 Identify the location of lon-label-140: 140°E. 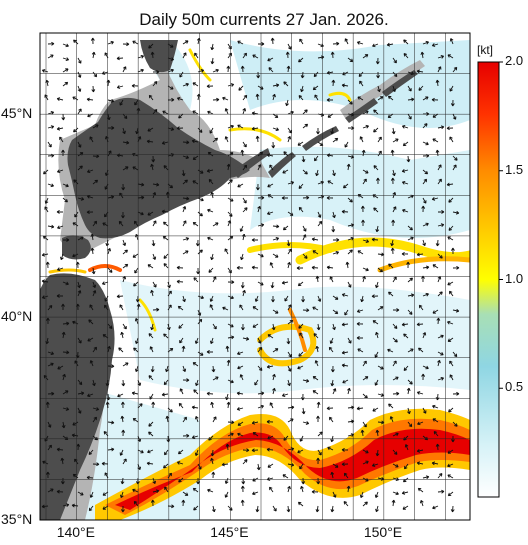
(75, 532).